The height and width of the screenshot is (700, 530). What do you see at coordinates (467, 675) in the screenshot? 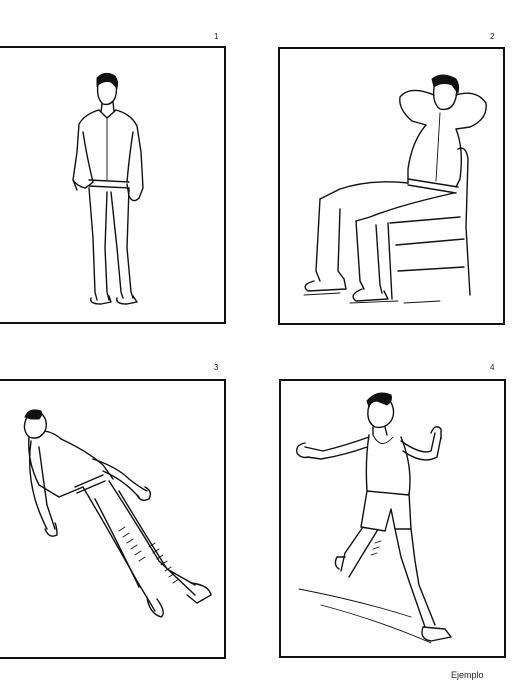
I see `caption-example: Ejemplo` at bounding box center [467, 675].